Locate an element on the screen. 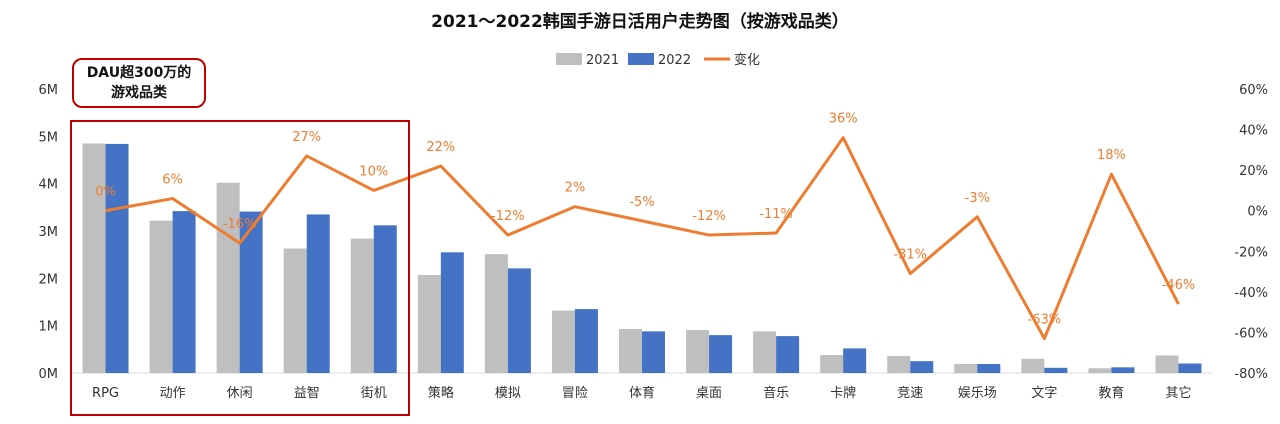 This screenshot has width=1280, height=424. x-tick-label: 音乐 is located at coordinates (776, 393).